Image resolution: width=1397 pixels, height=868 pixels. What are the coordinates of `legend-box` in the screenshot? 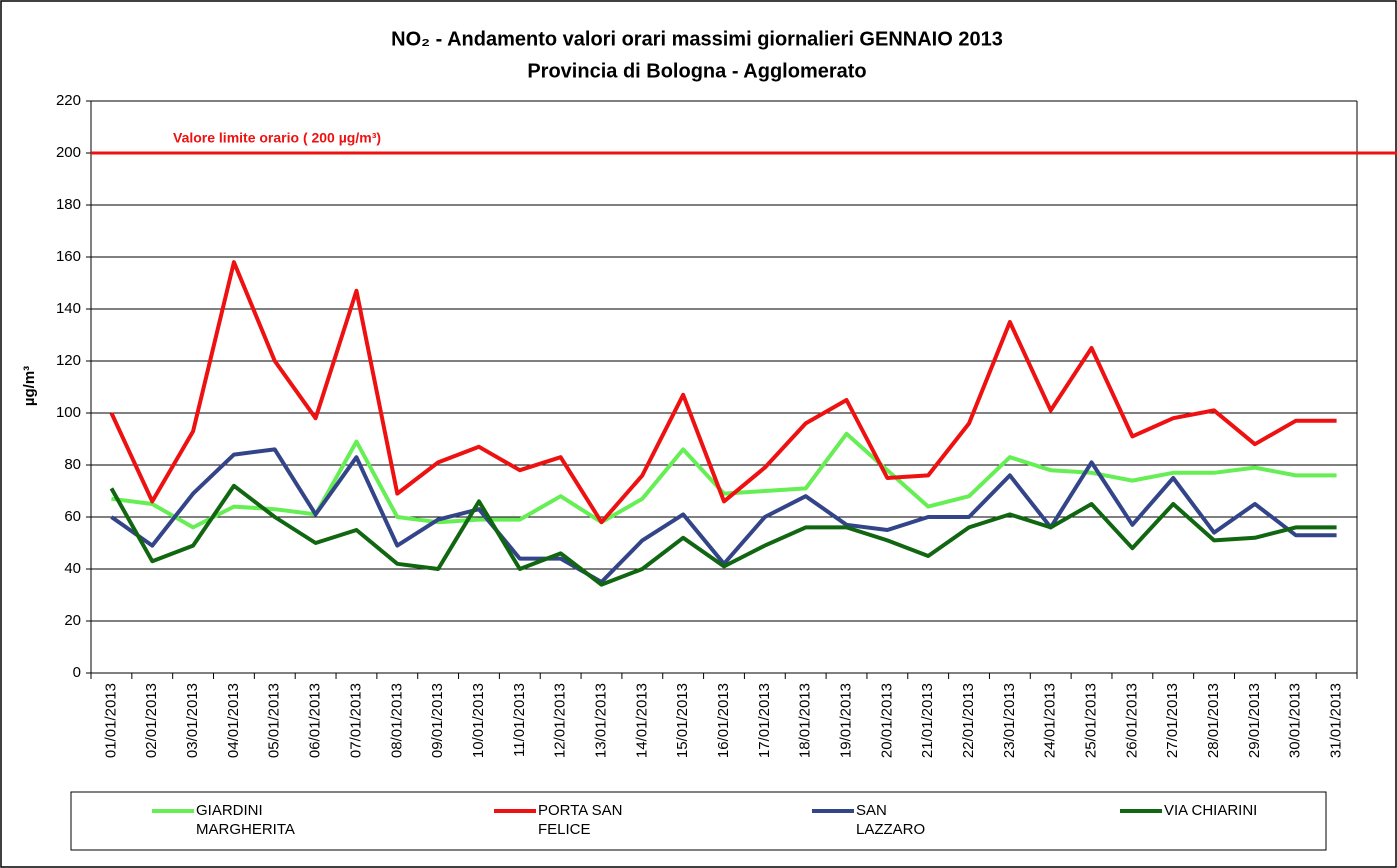 It's located at (698, 821).